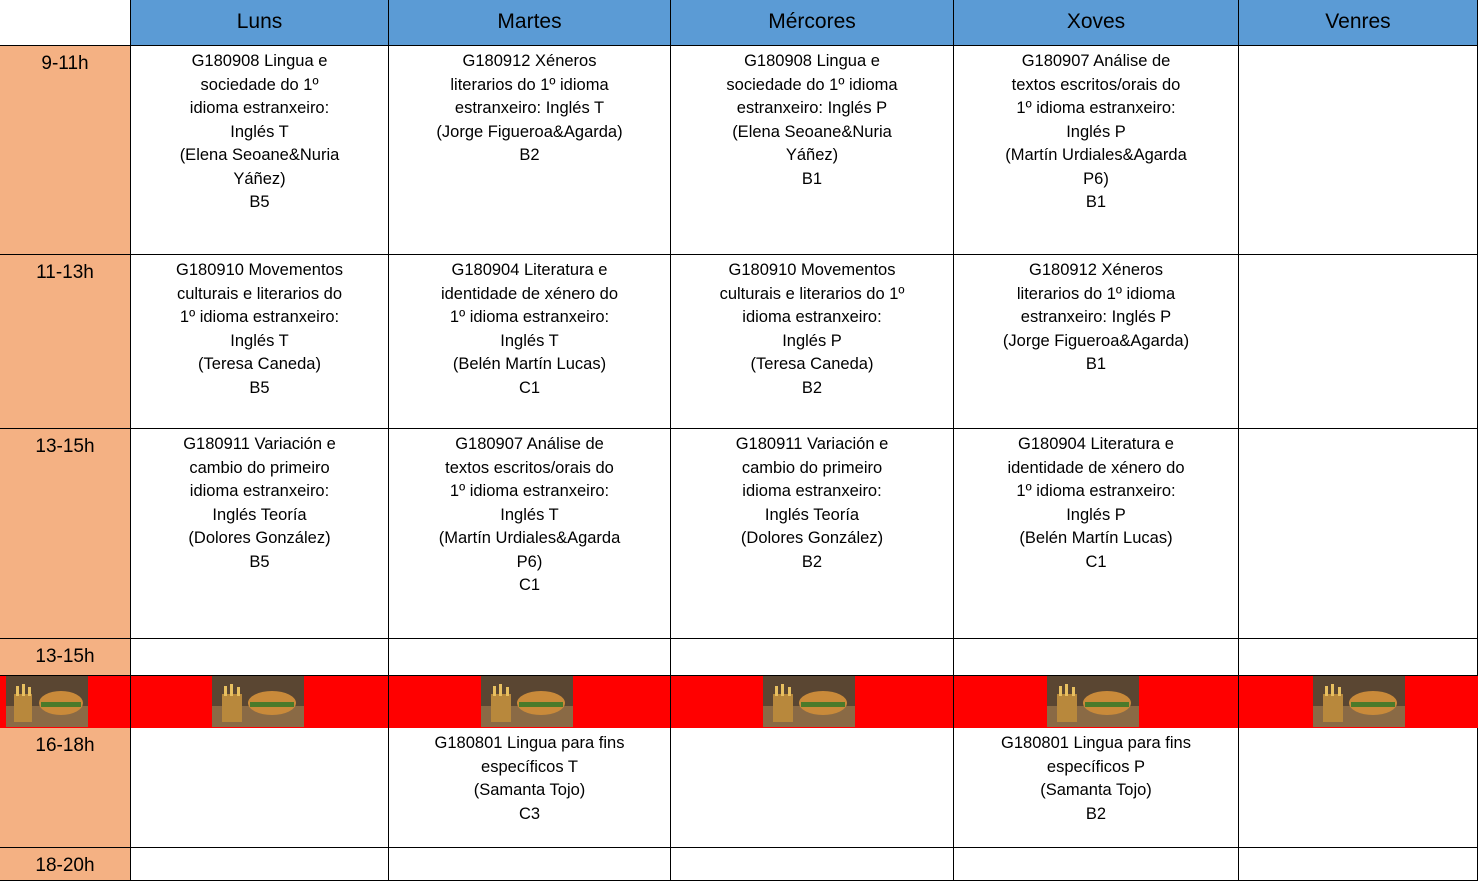 The width and height of the screenshot is (1478, 881). What do you see at coordinates (812, 538) in the screenshot?
I see `class-line: (Dolores González)` at bounding box center [812, 538].